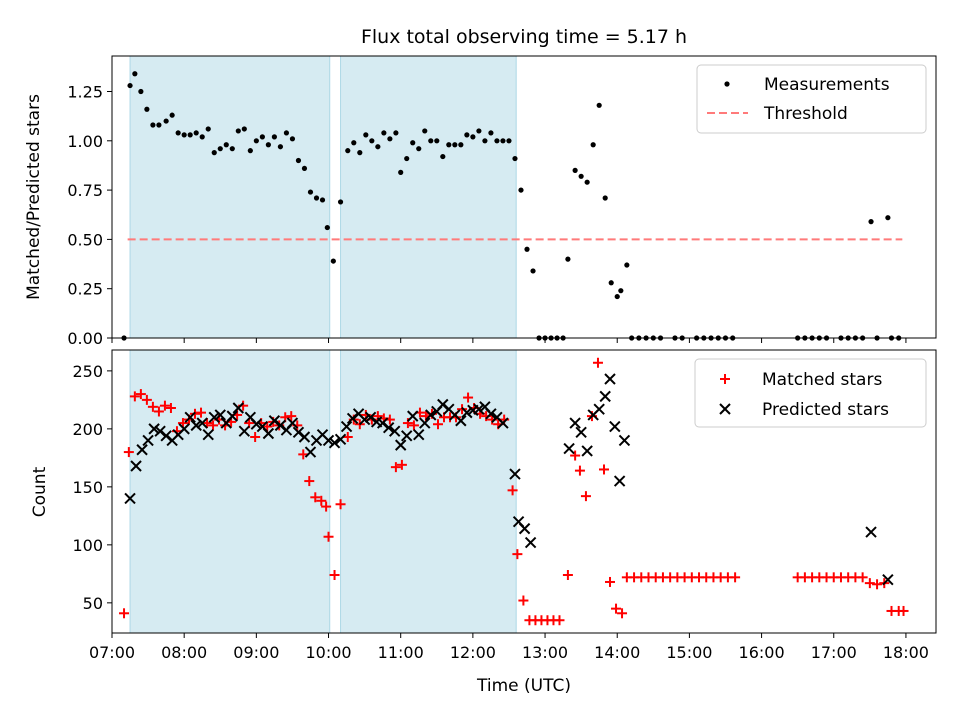 The height and width of the screenshot is (720, 960). Describe the element at coordinates (906, 652) in the screenshot. I see `x-tick-label: 18:00` at that location.